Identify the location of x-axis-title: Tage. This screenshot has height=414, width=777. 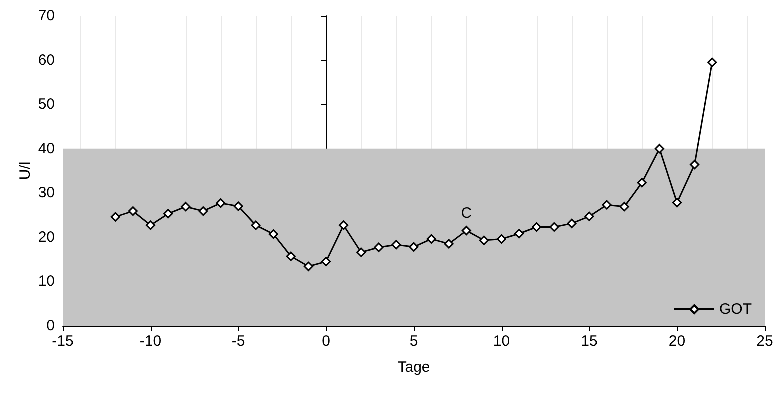
(414, 367).